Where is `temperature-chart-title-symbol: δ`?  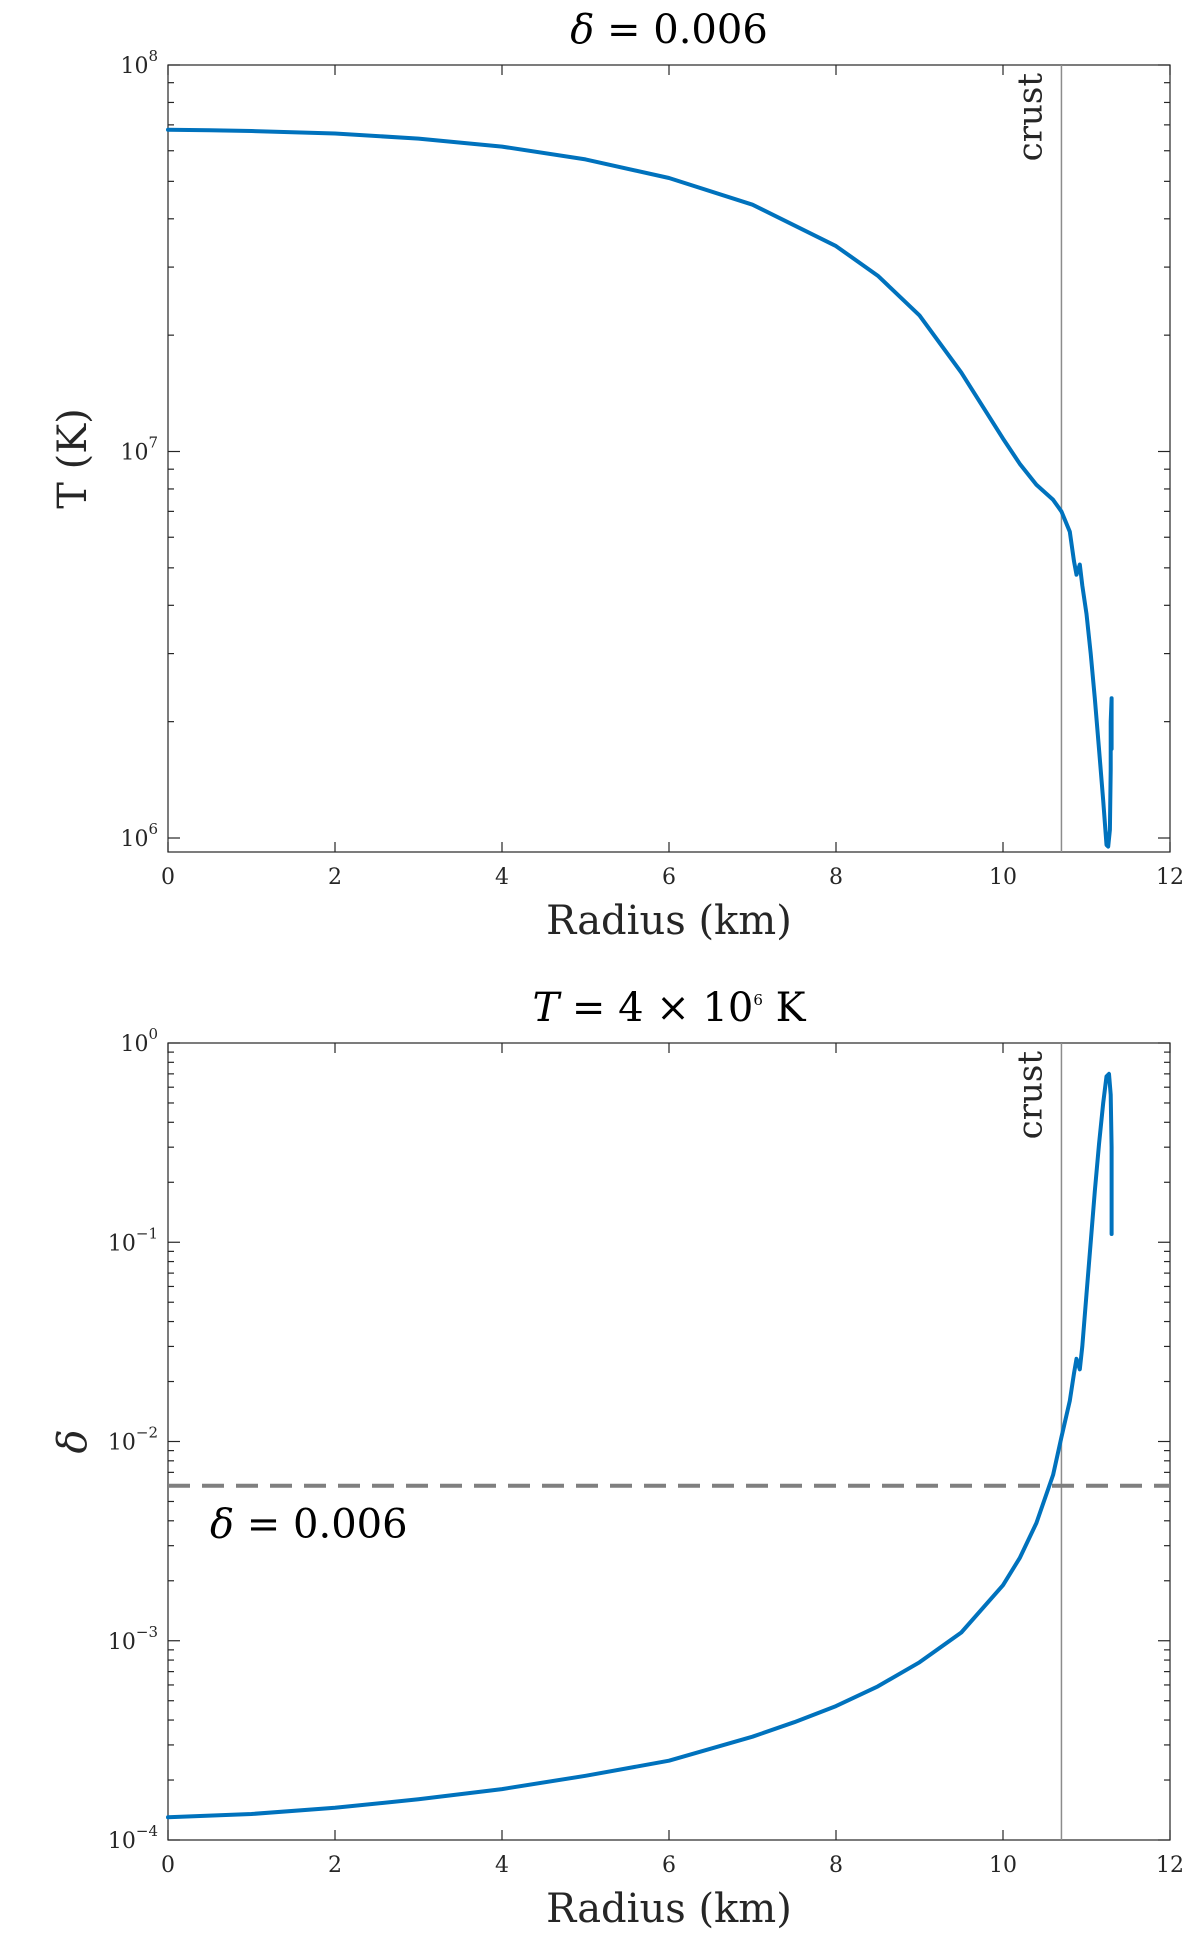
temperature-chart-title-symbol: δ is located at coordinates (582, 30).